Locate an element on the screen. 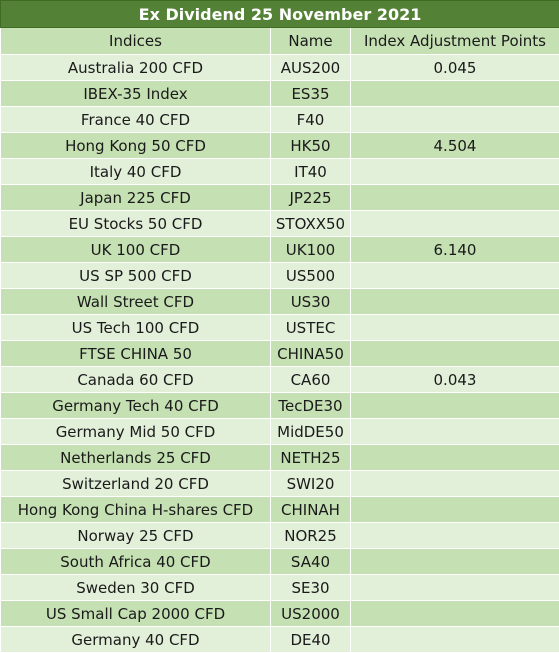  table-row: Sweden 30 CFD SE30 is located at coordinates (279, 587).